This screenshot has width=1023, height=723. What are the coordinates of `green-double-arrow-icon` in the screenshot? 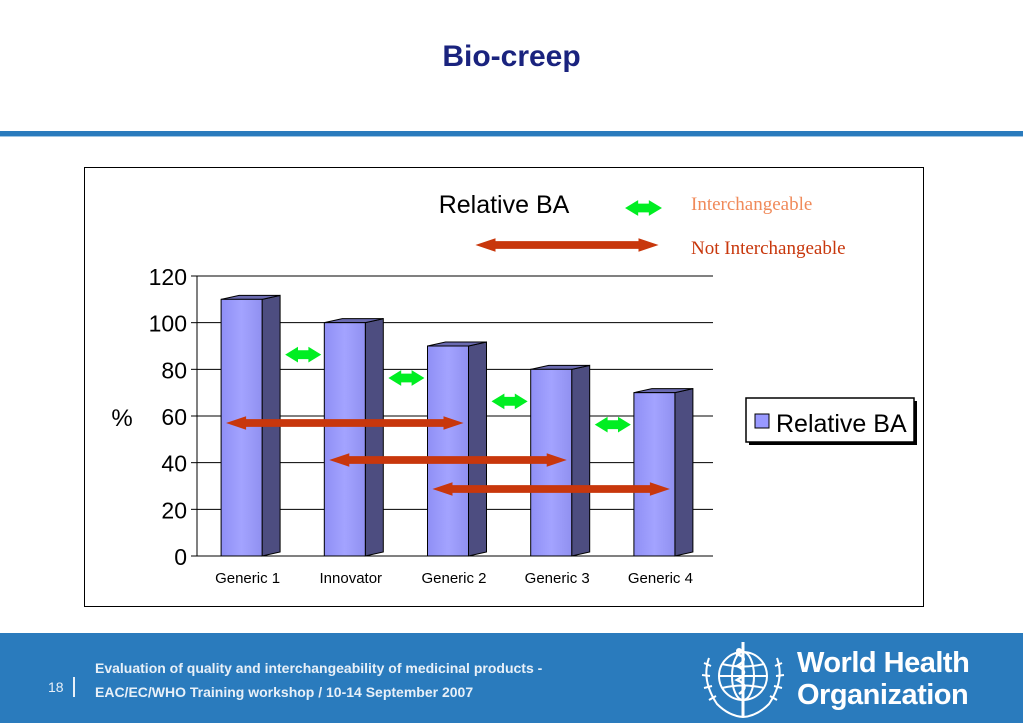 It's located at (643, 208).